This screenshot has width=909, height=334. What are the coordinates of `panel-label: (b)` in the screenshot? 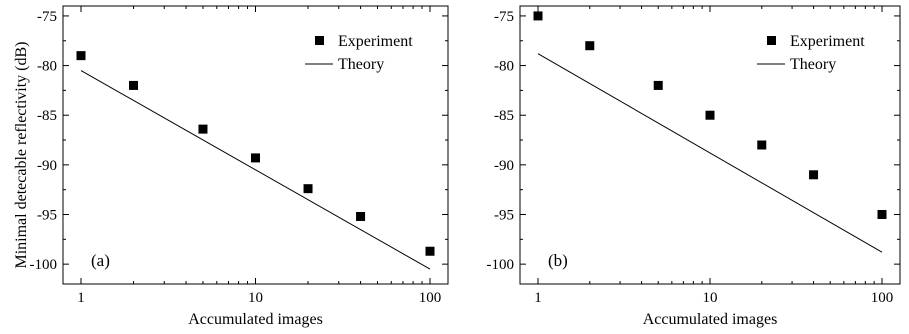 It's located at (558, 260).